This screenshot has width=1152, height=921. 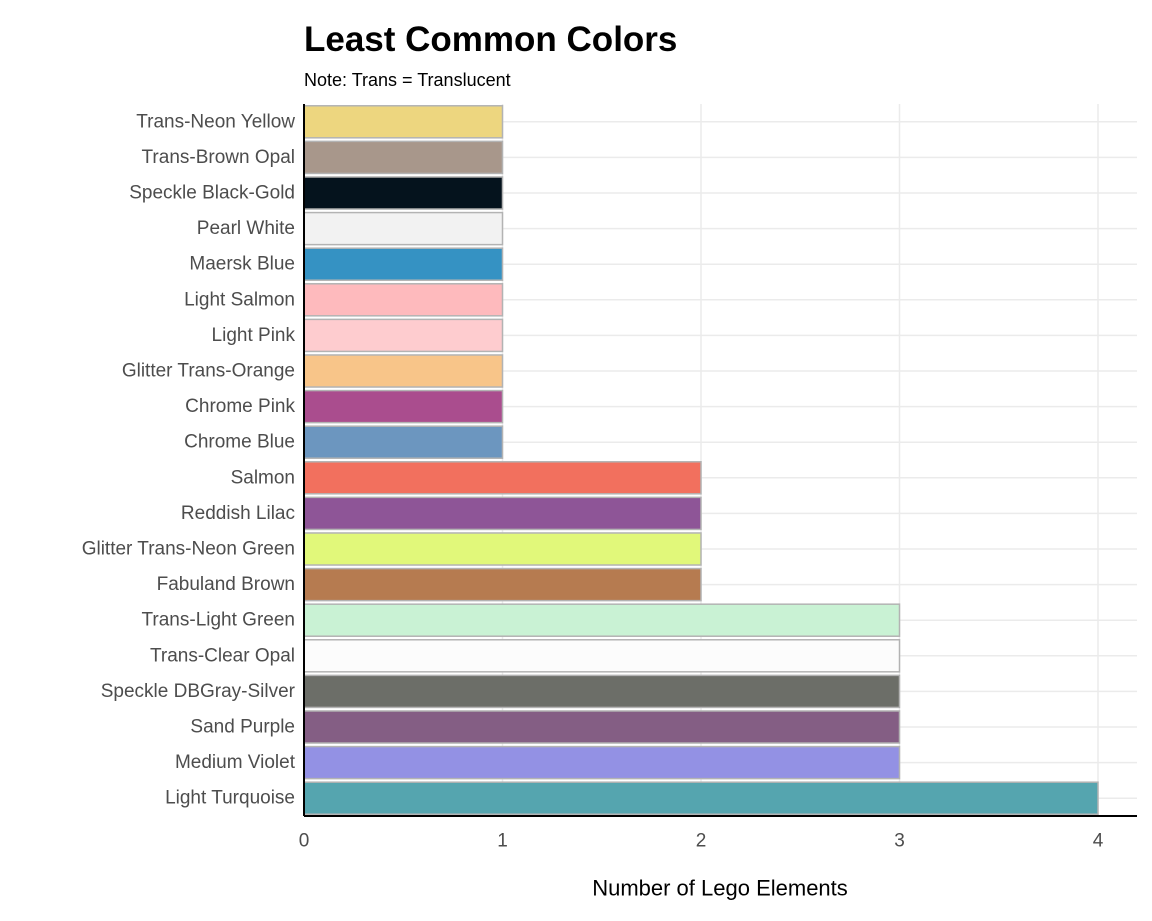 I want to click on category-label: Sand Purple, so click(x=242, y=727).